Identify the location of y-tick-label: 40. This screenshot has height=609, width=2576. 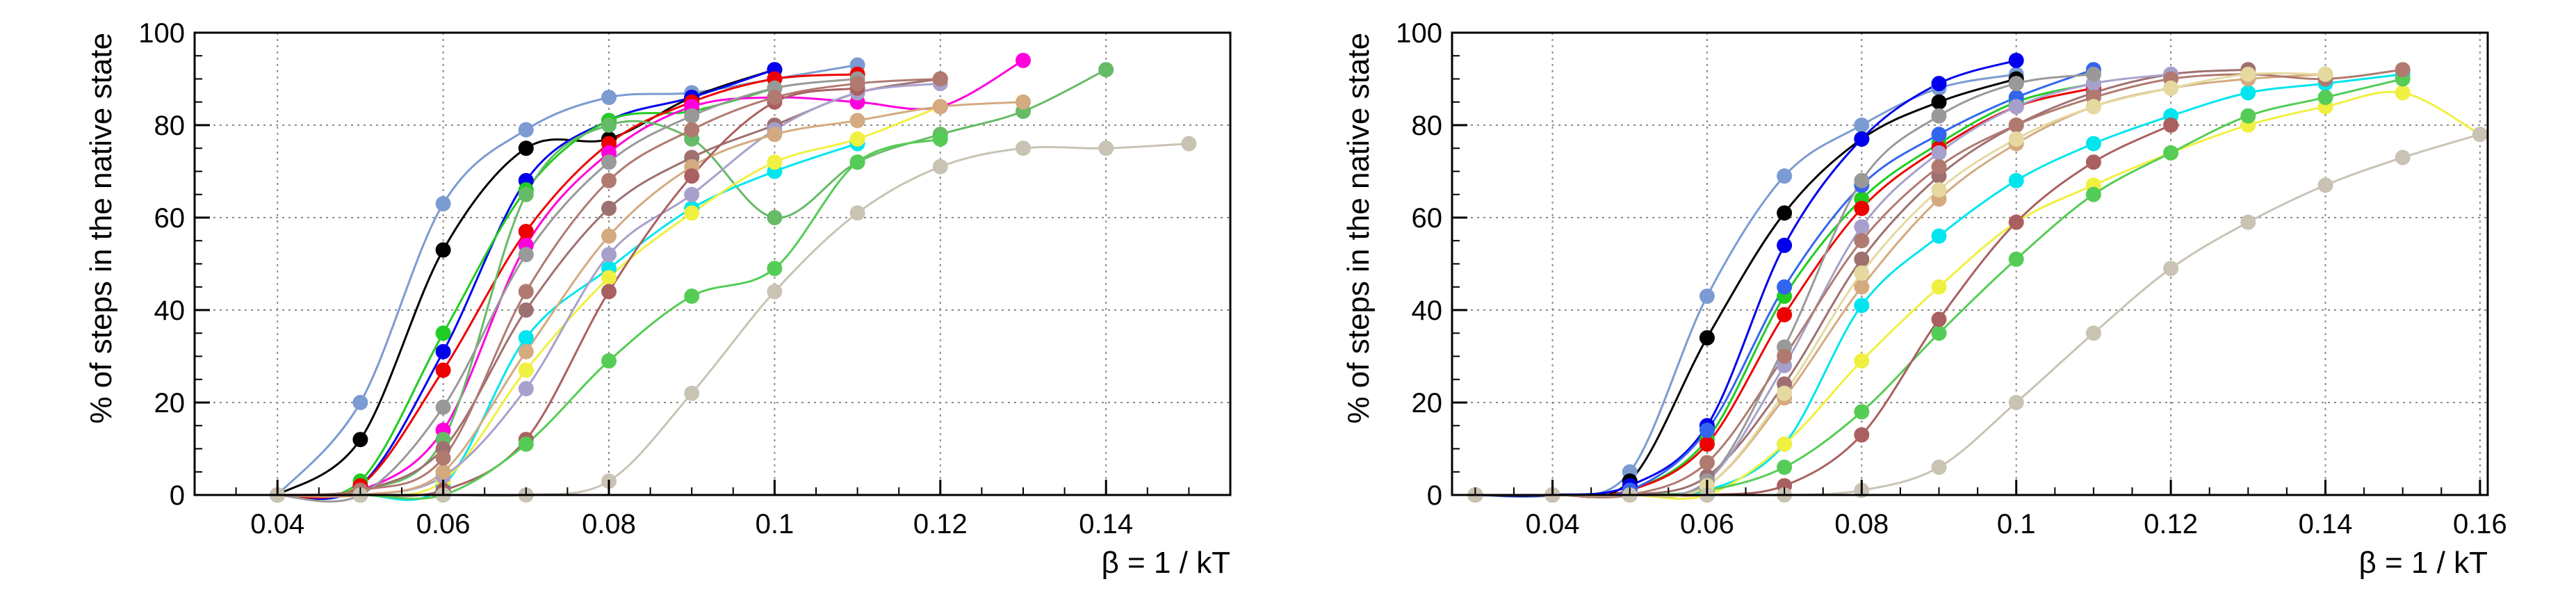
(170, 310).